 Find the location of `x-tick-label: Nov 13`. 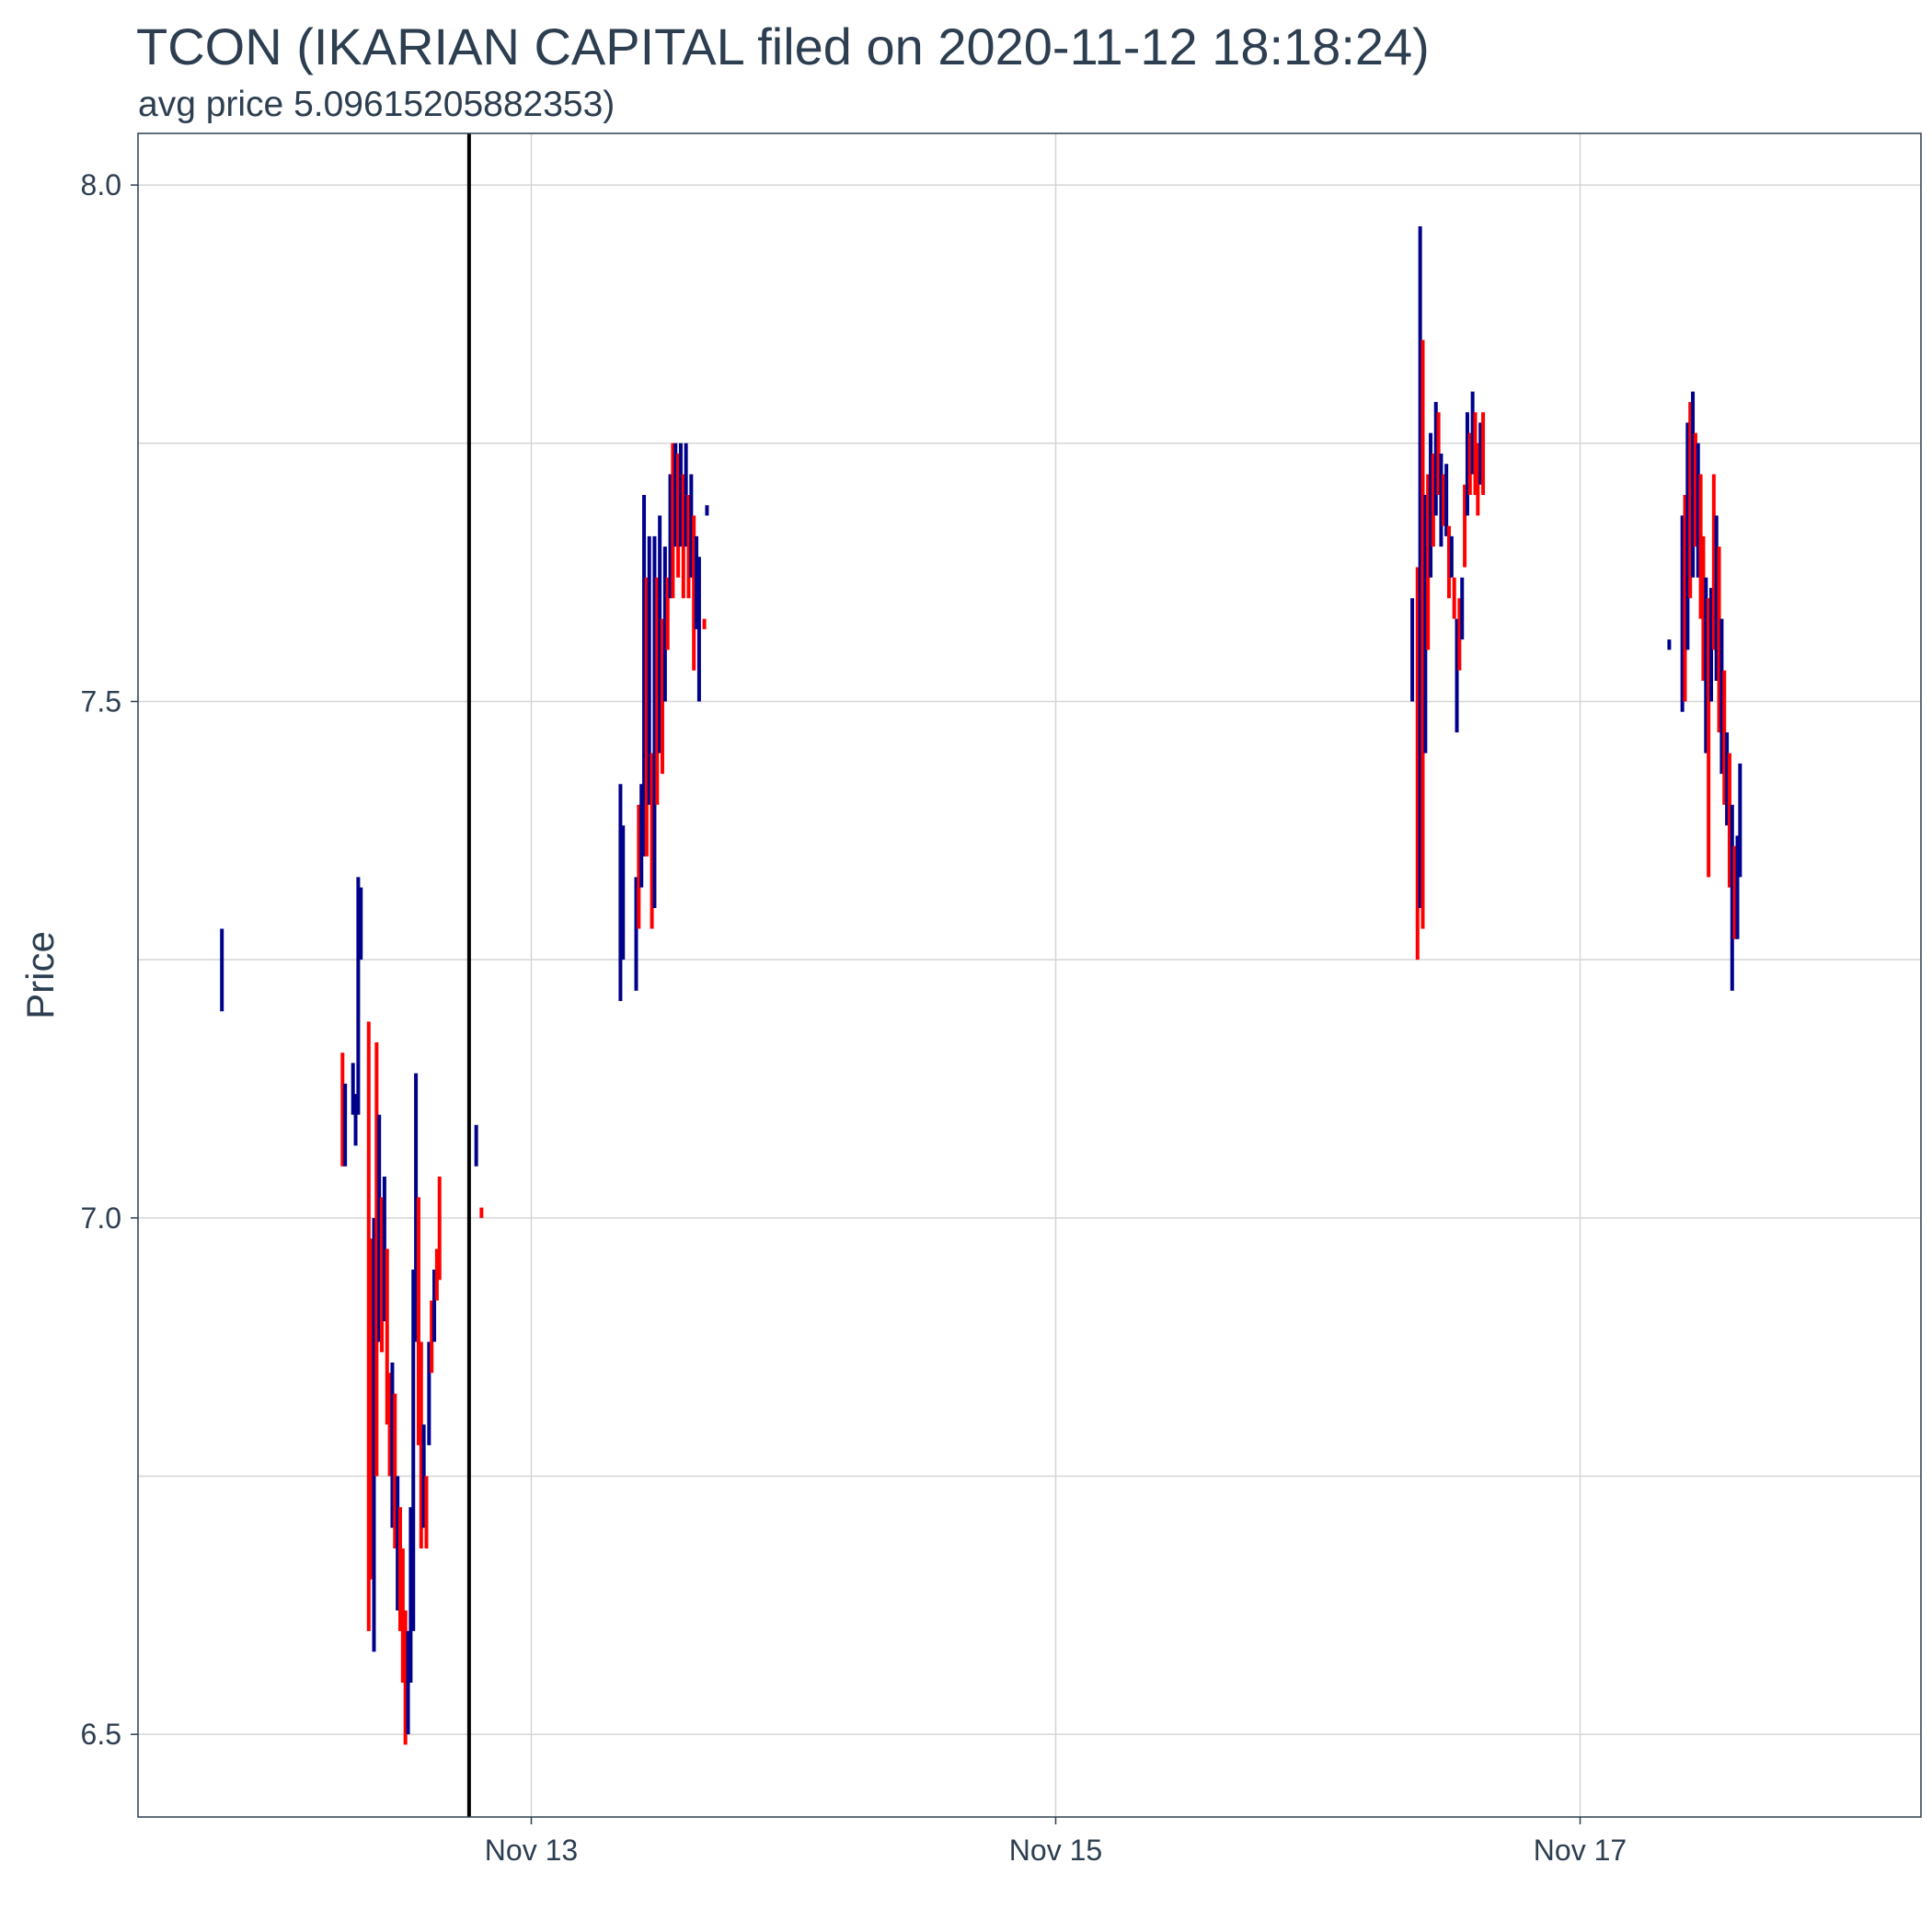

x-tick-label: Nov 13 is located at coordinates (531, 1850).